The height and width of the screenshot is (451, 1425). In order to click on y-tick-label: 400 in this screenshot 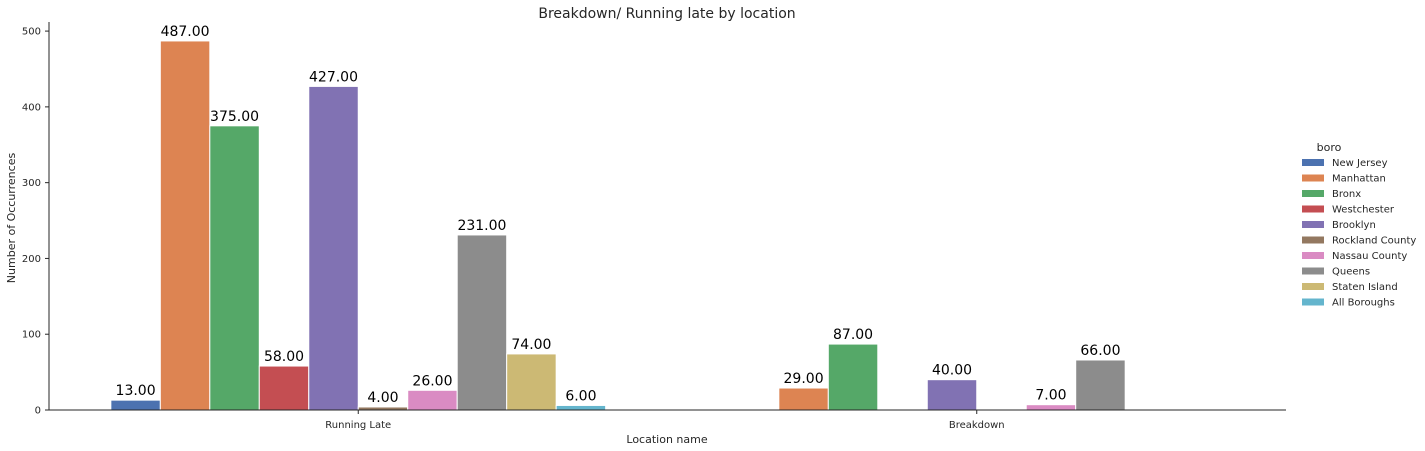, I will do `click(31, 107)`.